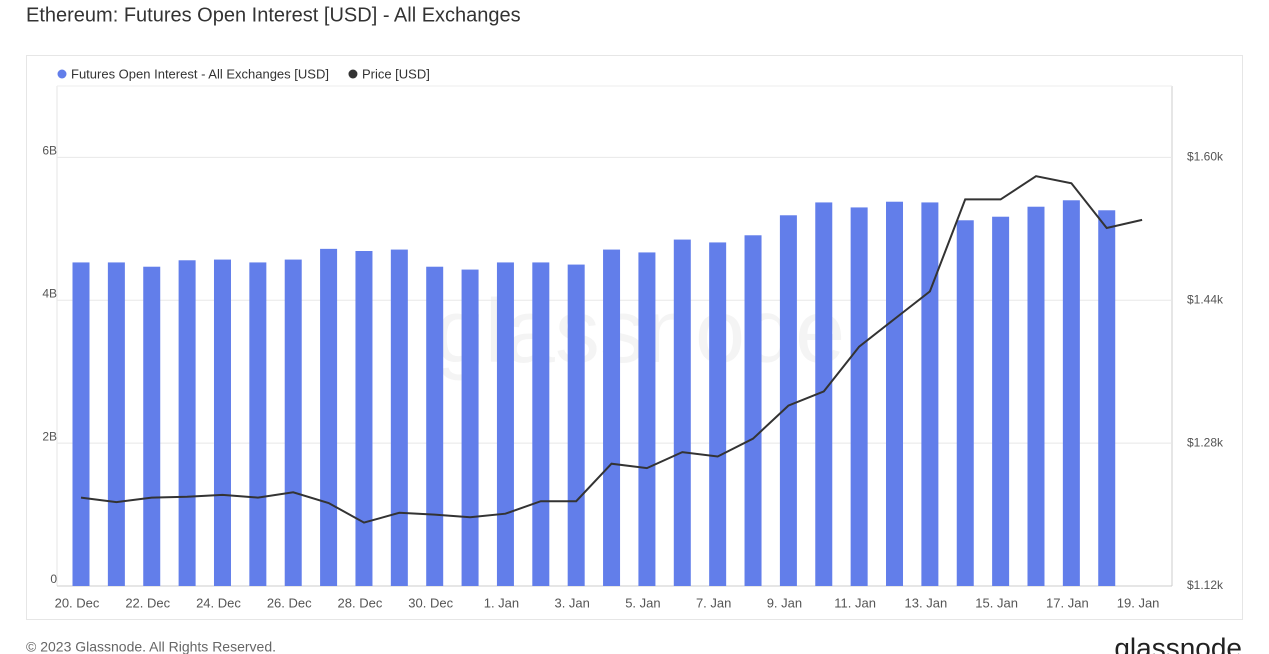 Image resolution: width=1269 pixels, height=654 pixels. What do you see at coordinates (218, 602) in the screenshot?
I see `x-tick-label: 24. Dec` at bounding box center [218, 602].